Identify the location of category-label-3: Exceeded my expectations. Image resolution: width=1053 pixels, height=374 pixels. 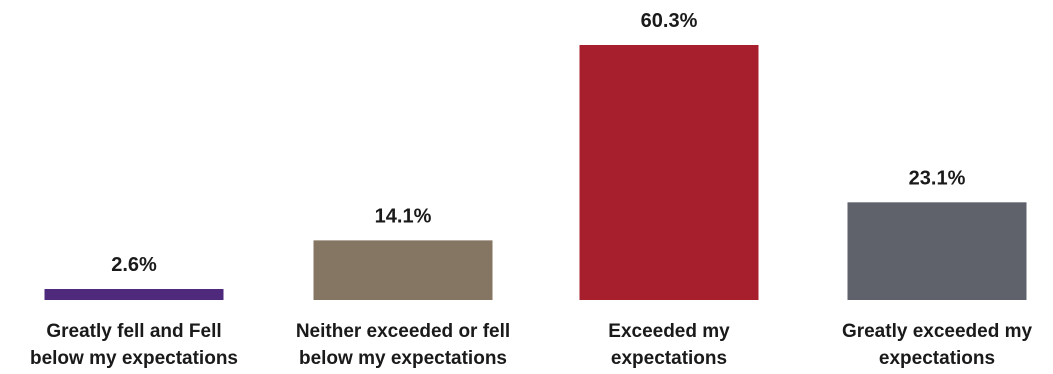
(669, 345).